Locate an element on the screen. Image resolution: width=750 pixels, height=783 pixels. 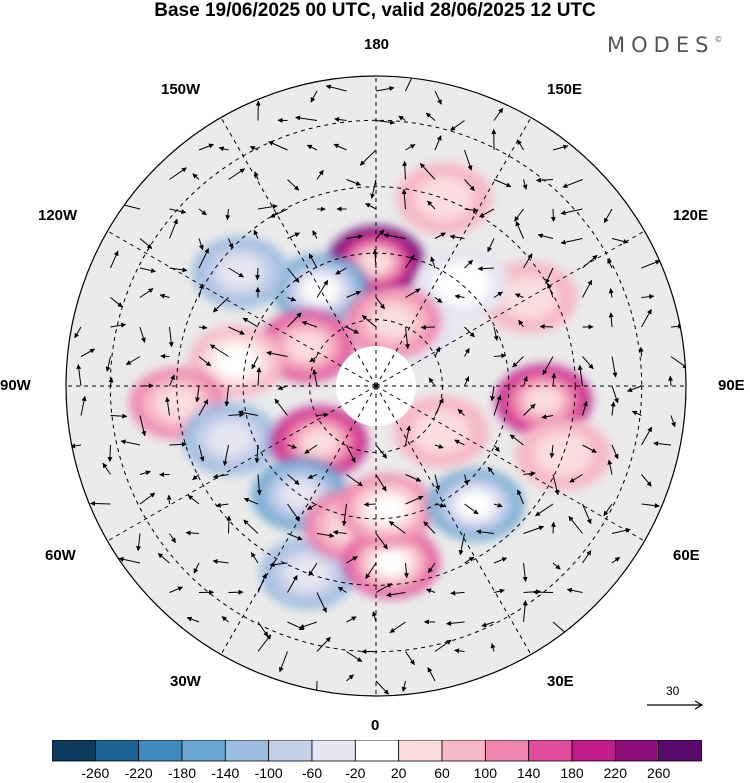
lon-label-60e: 60E is located at coordinates (686, 555).